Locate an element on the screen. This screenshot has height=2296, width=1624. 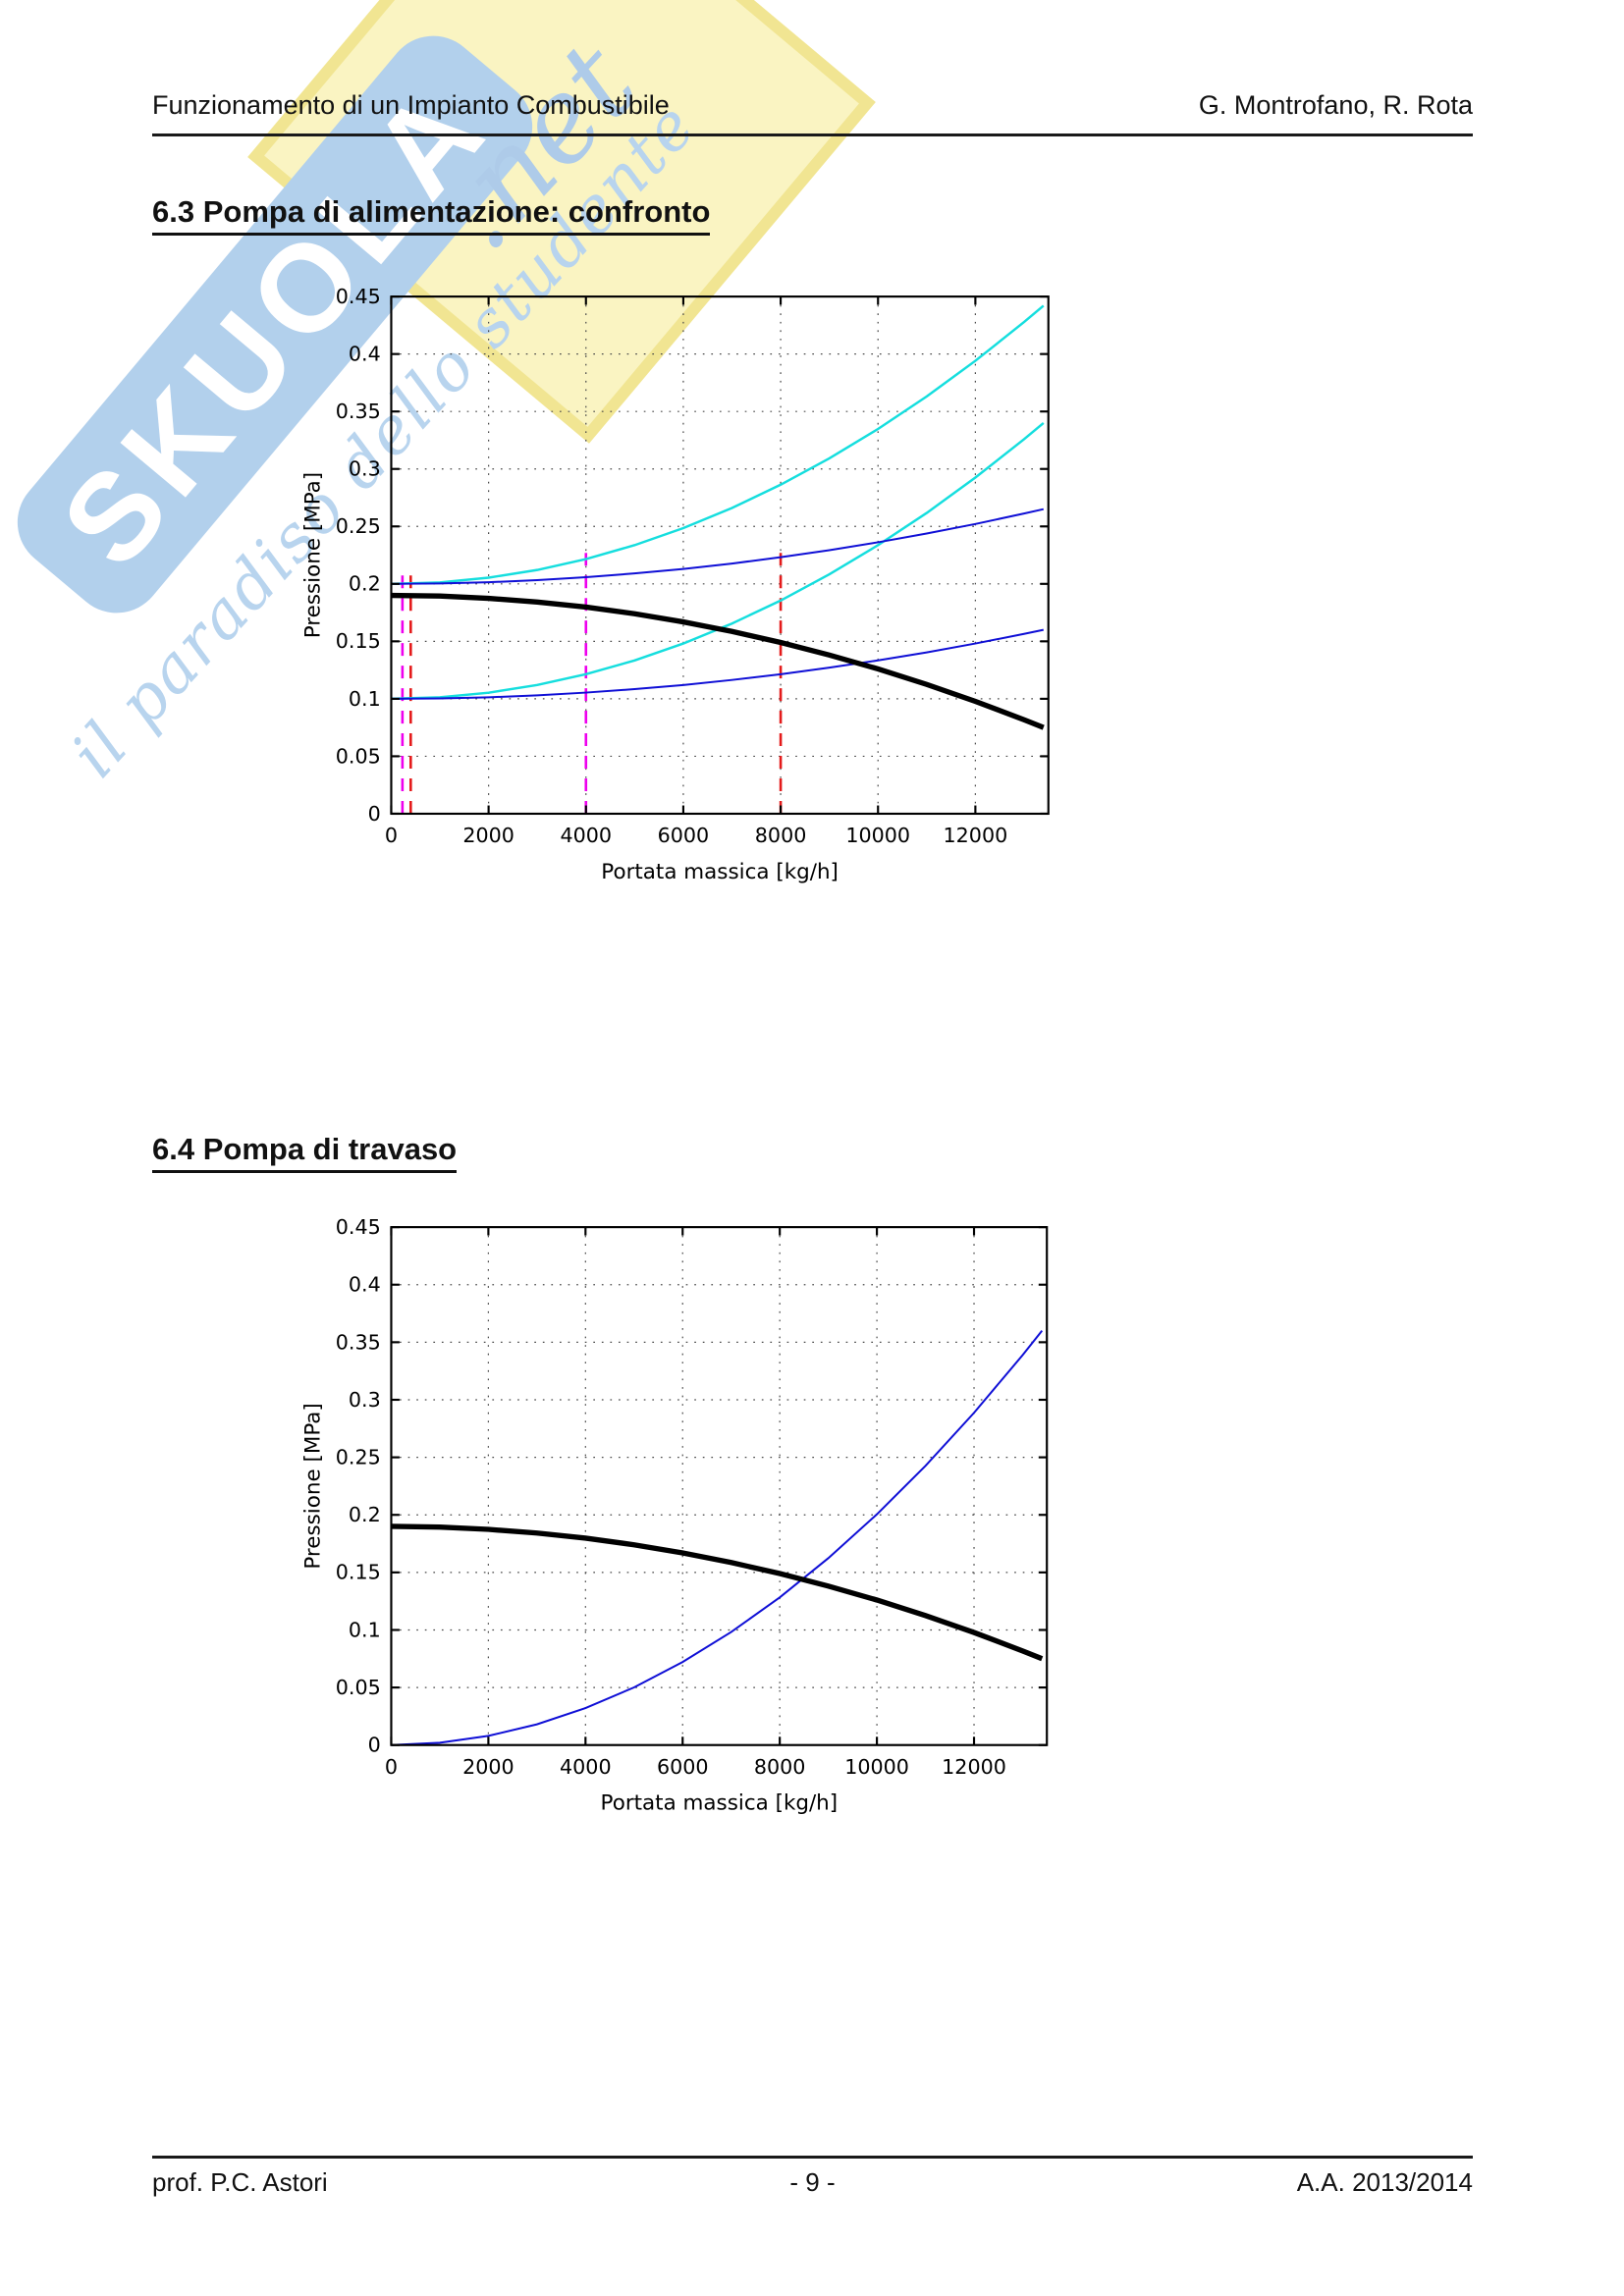
series-circuit-curve-blue is located at coordinates (717, 1538).